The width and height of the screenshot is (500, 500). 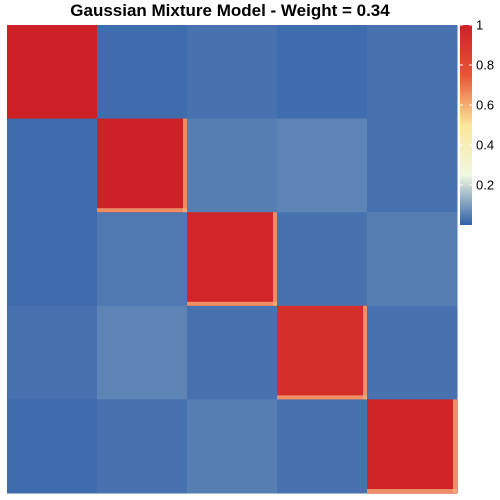 I want to click on colorbar-gradient, so click(x=466, y=125).